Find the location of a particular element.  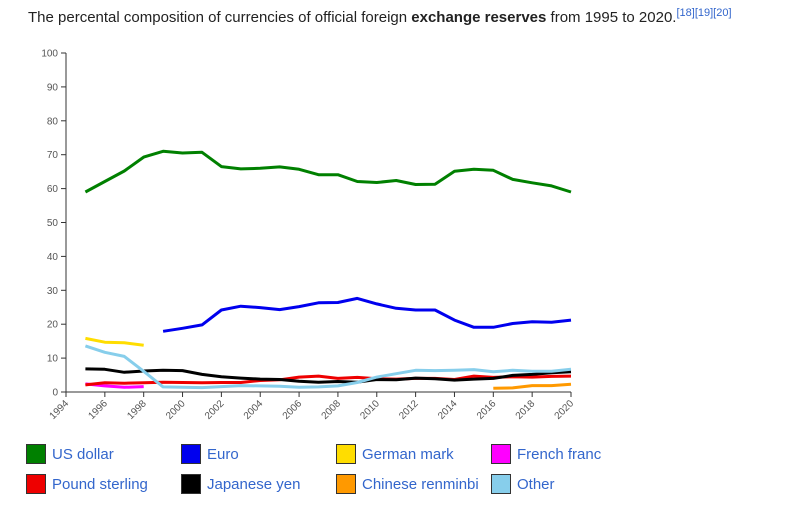

x-tick-label: 2018 is located at coordinates (526, 410).